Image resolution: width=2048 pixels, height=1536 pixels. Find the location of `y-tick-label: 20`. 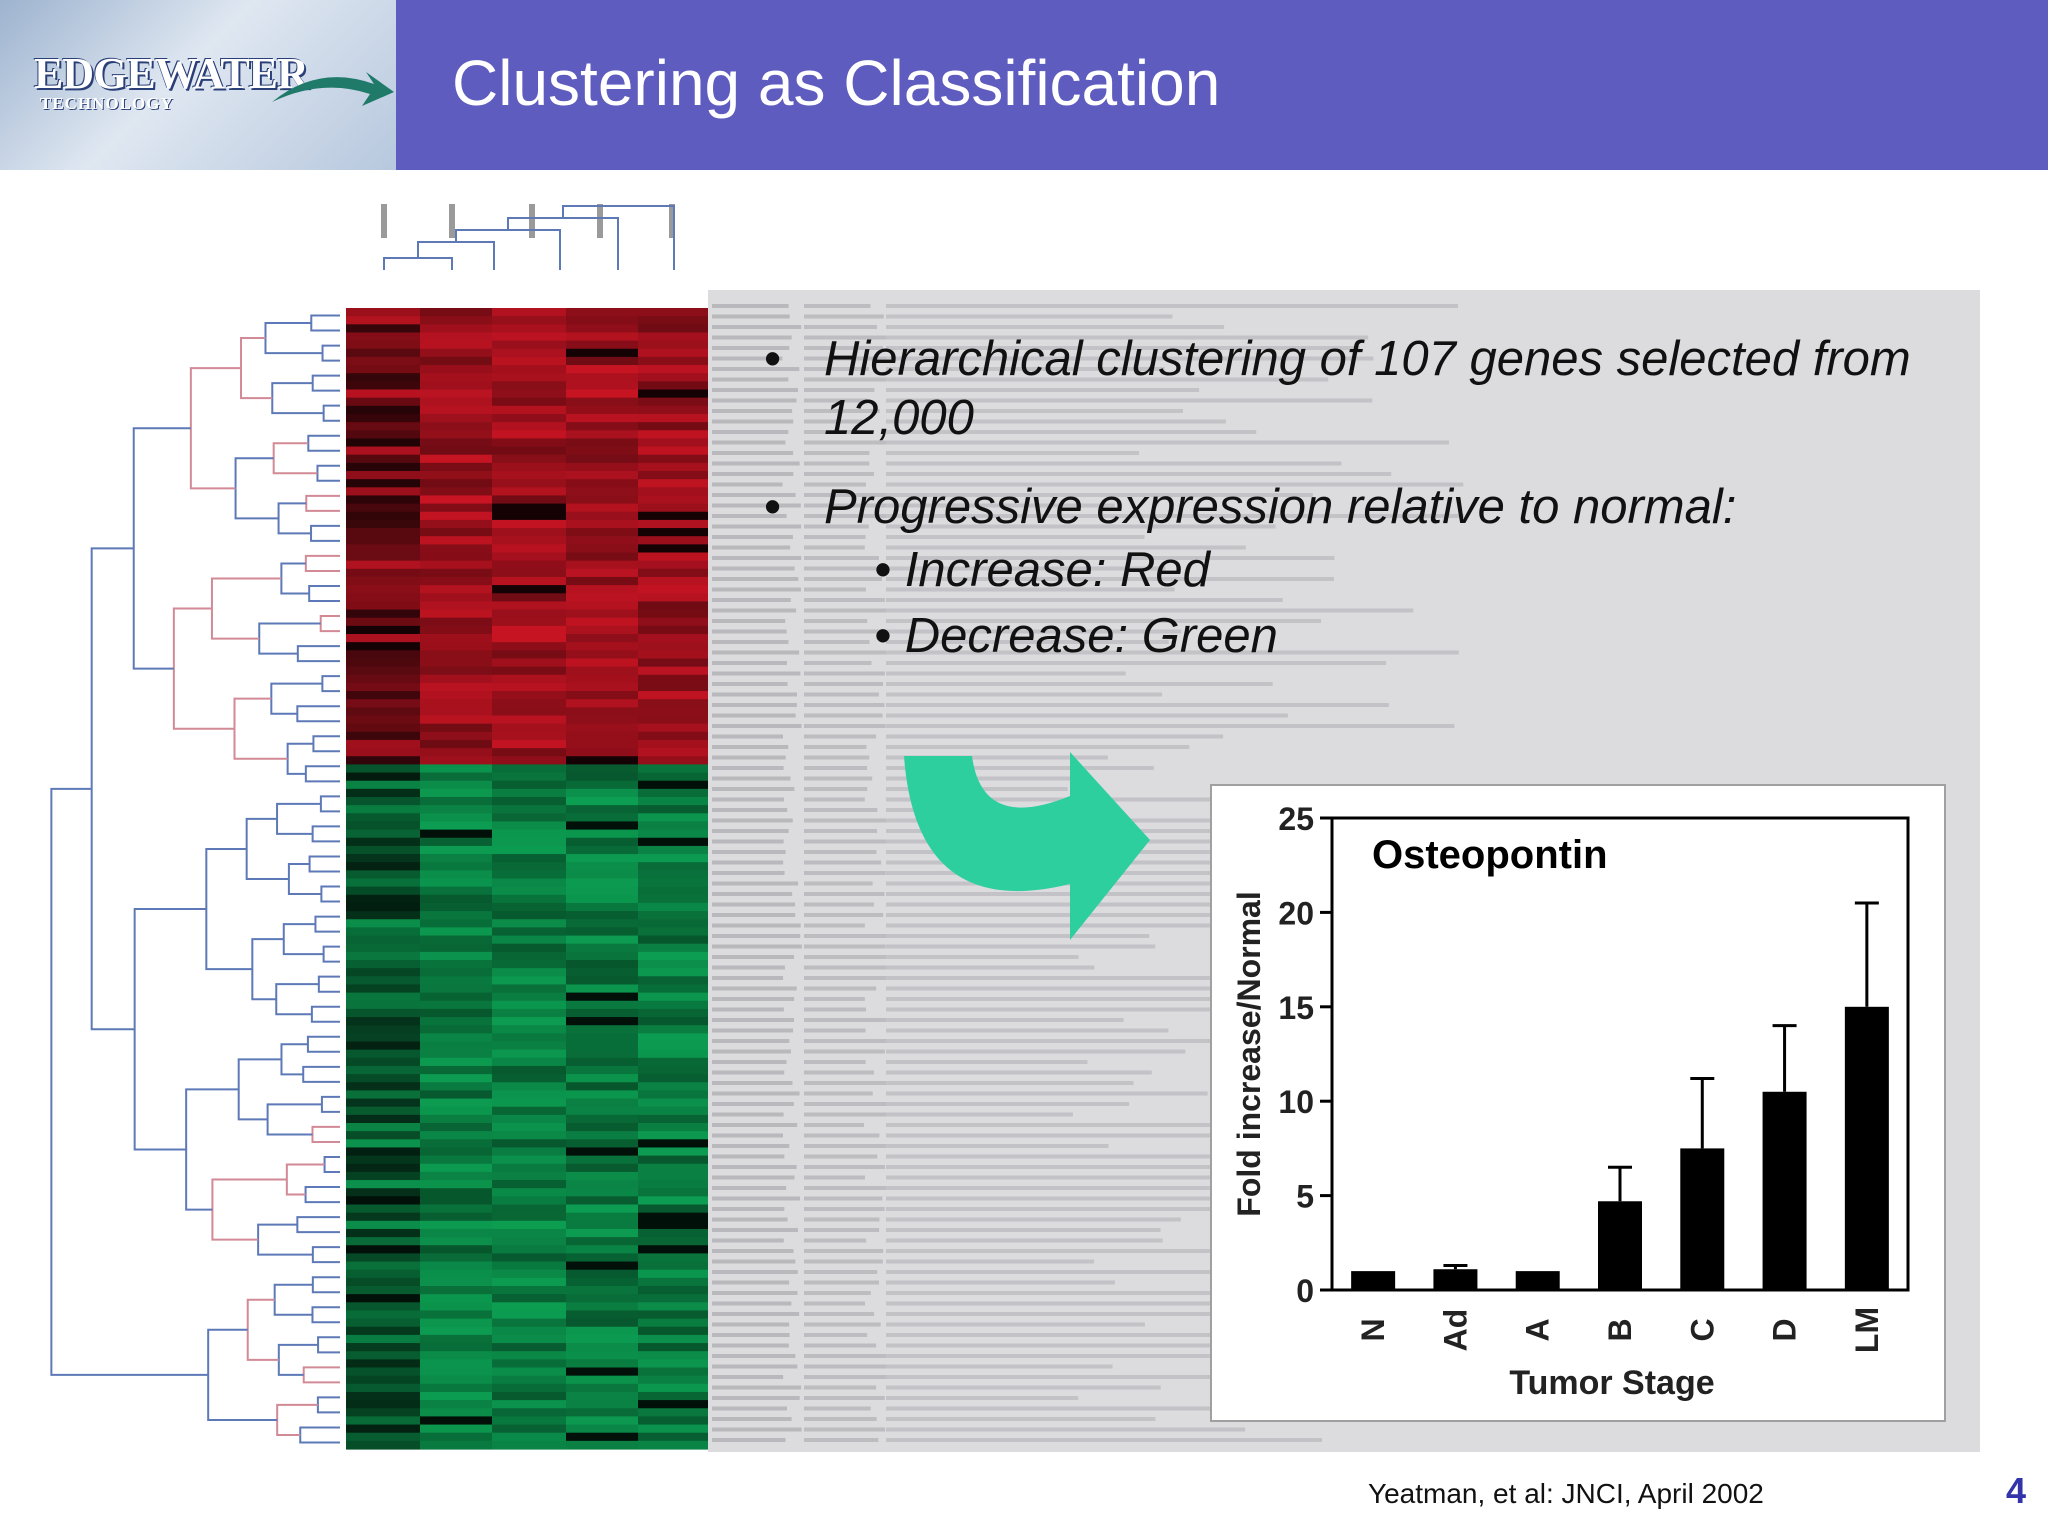

y-tick-label: 20 is located at coordinates (1296, 913).